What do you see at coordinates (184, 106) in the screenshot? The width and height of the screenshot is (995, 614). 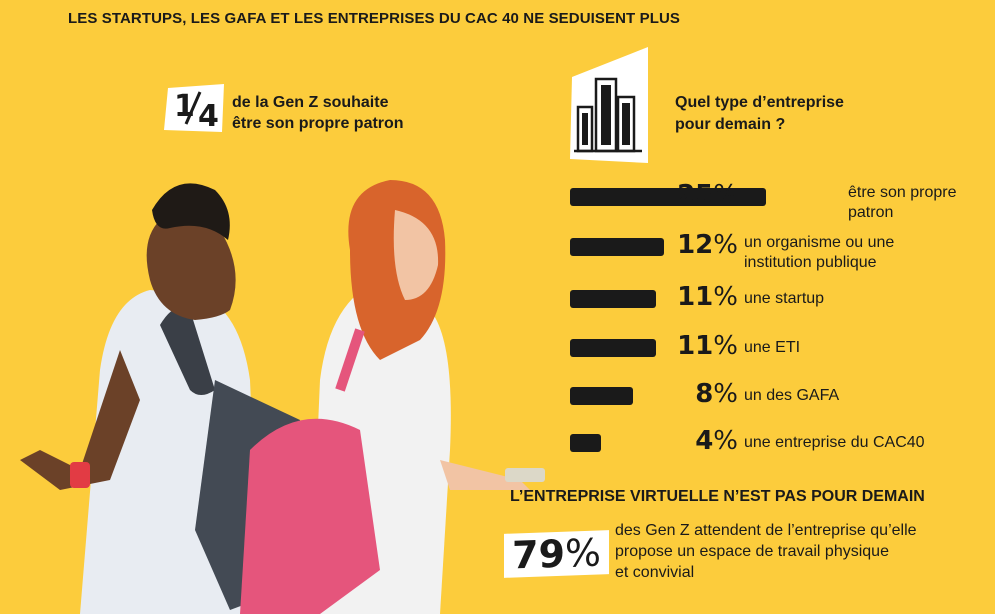 I see `quarter-numerator: 1` at bounding box center [184, 106].